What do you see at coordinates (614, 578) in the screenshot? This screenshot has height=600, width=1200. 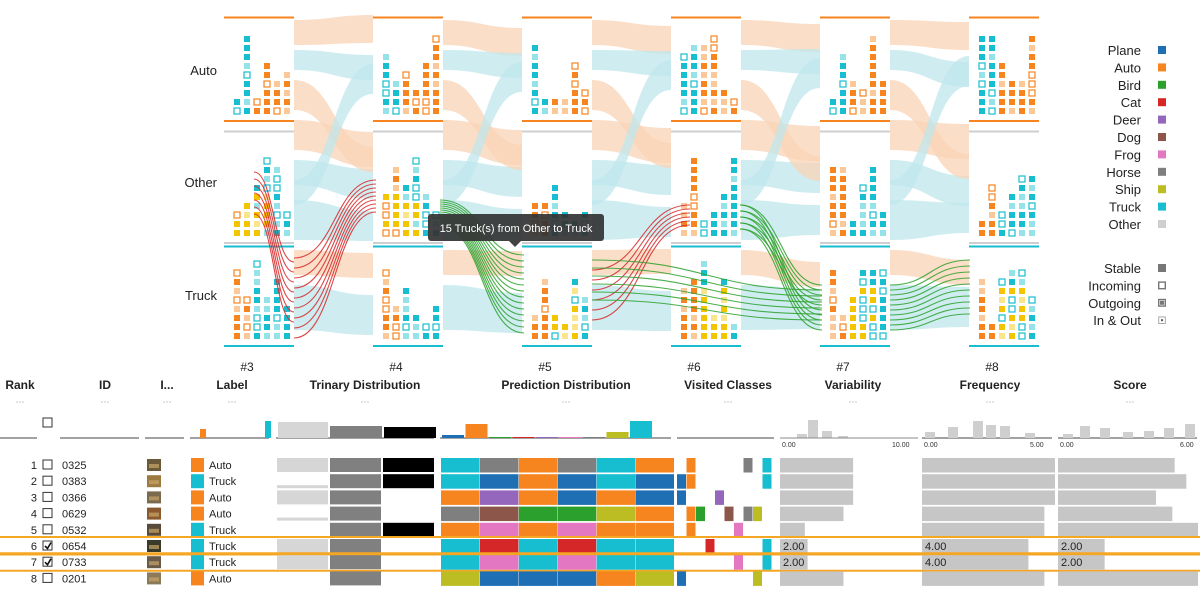 I see `table-row: 8 0201 Auto` at bounding box center [614, 578].